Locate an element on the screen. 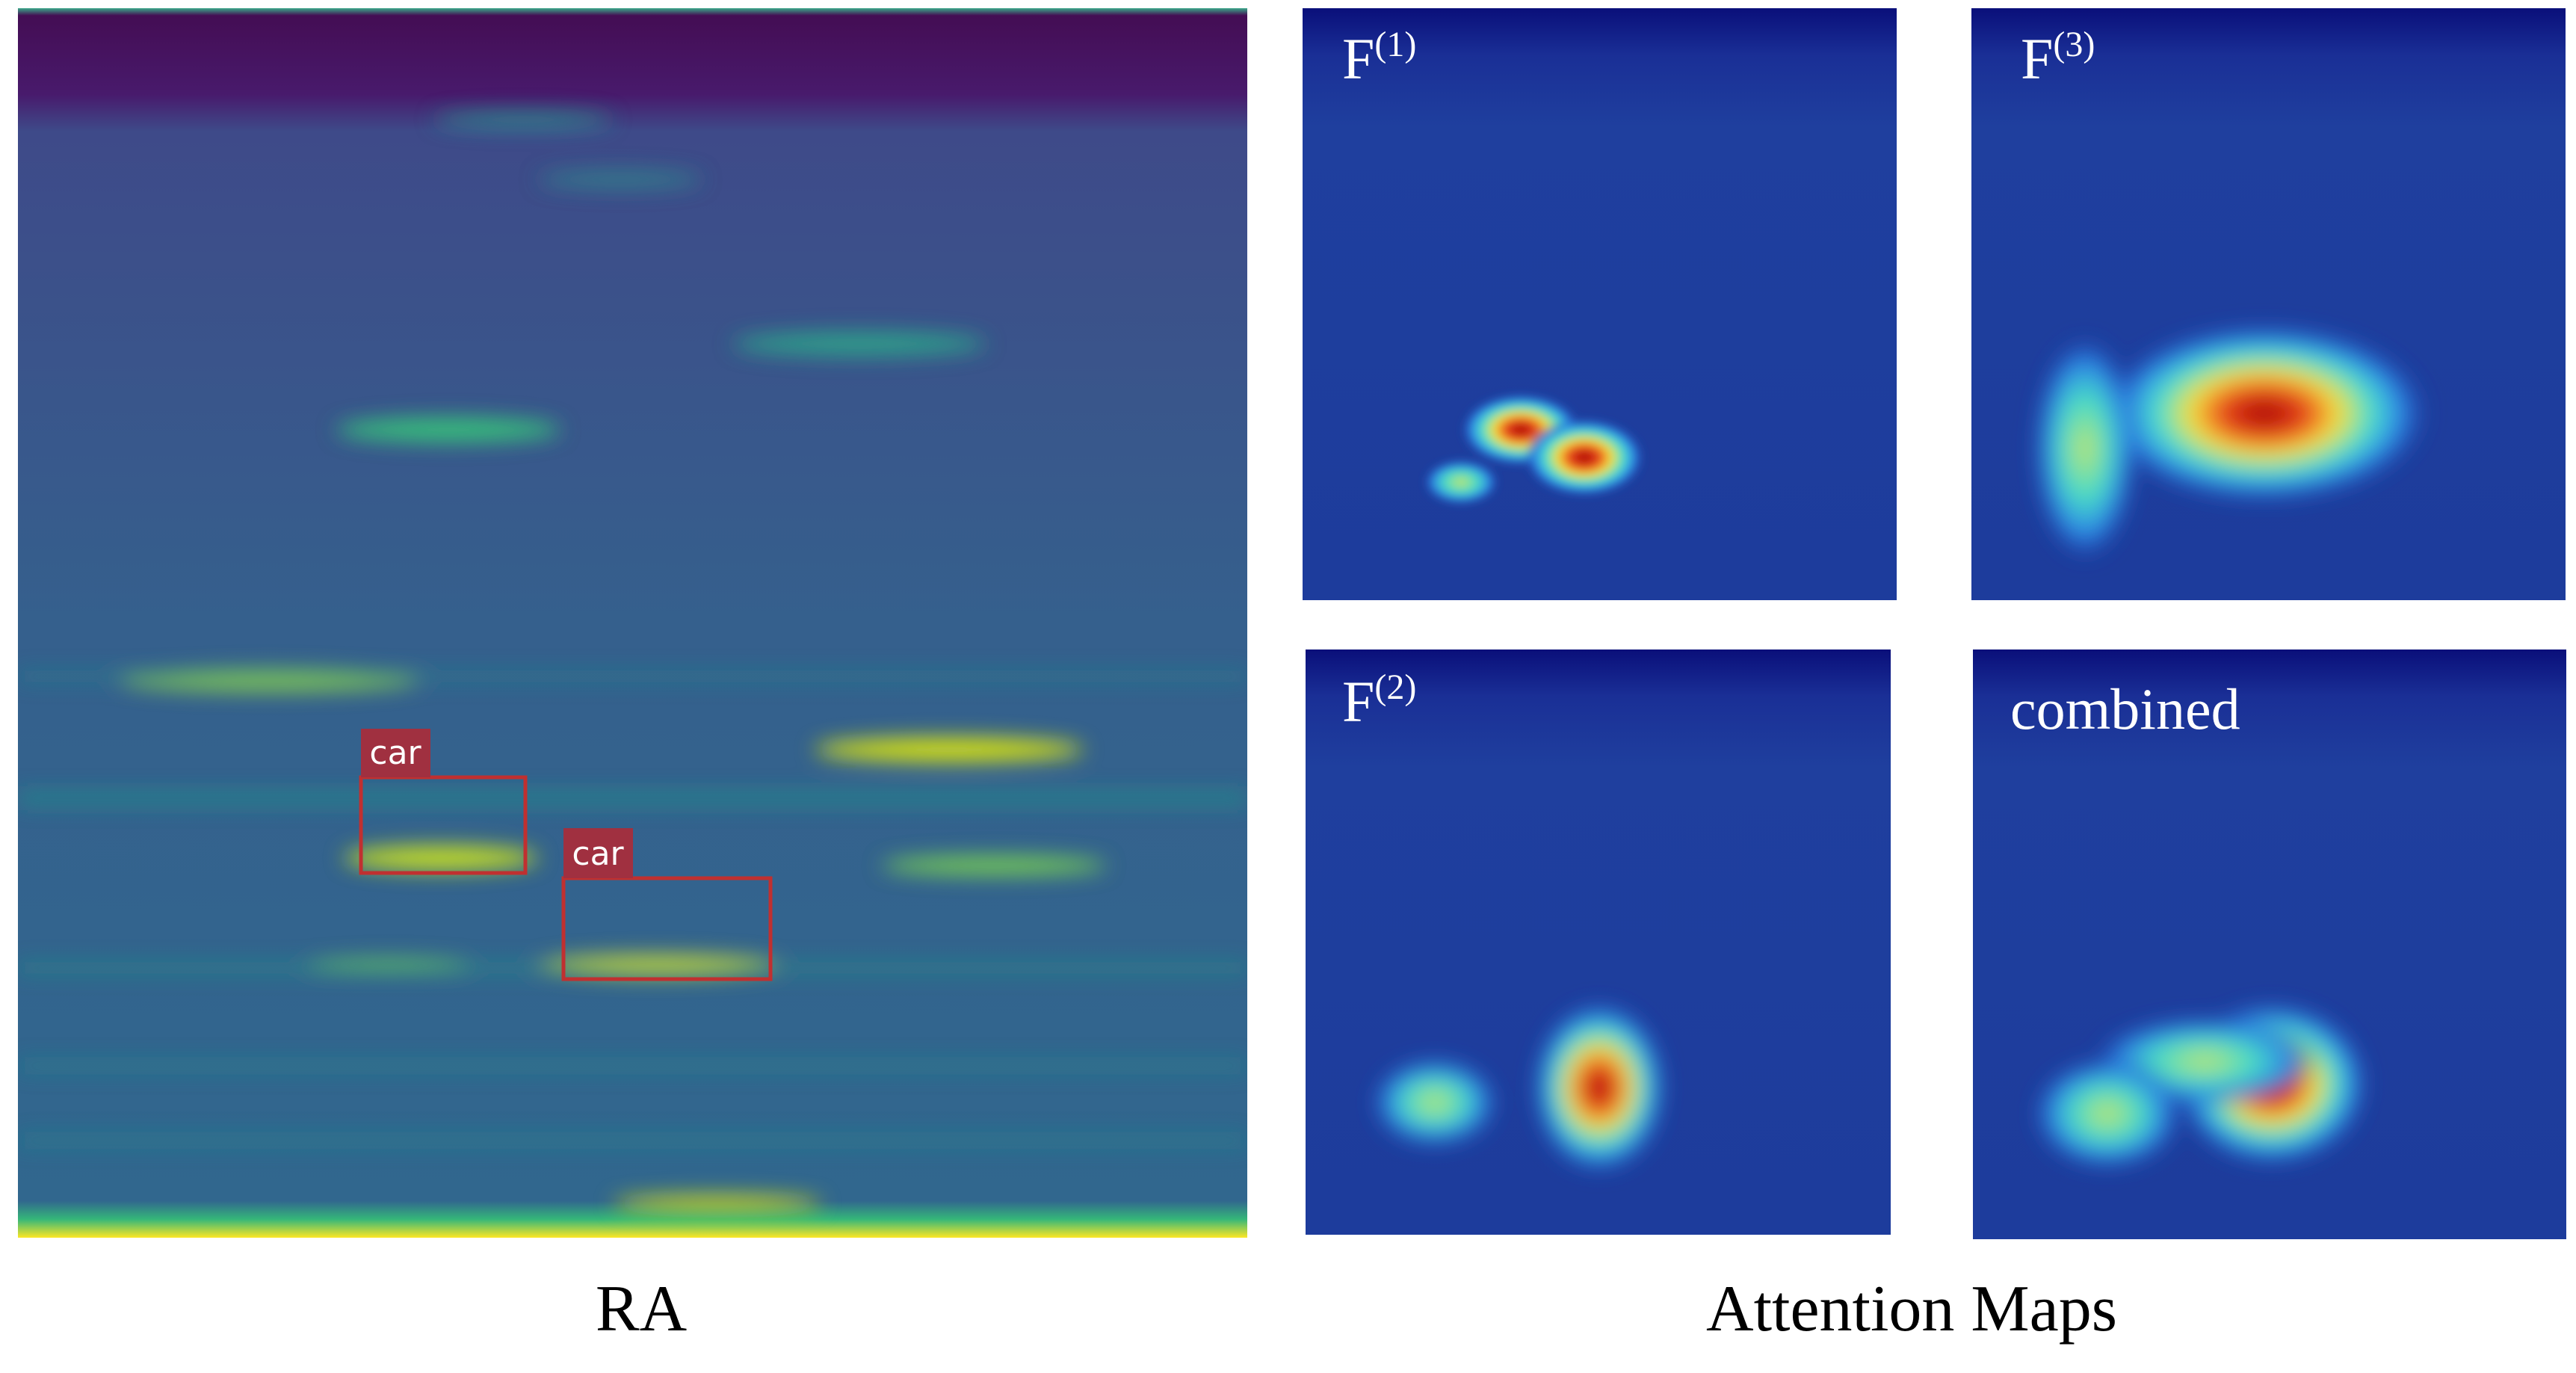 The image size is (2576, 1373). map-label: combined is located at coordinates (2125, 708).